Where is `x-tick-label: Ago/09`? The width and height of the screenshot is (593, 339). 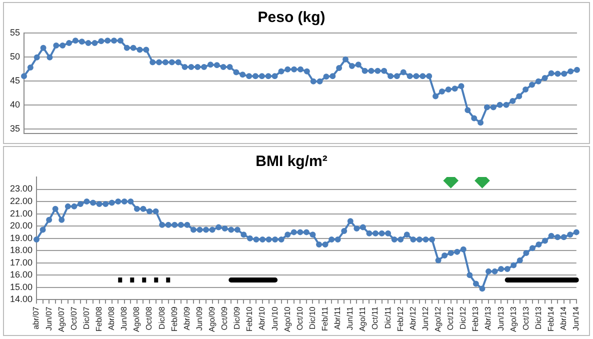 x-tick-label: Ago/09 is located at coordinates (212, 319).